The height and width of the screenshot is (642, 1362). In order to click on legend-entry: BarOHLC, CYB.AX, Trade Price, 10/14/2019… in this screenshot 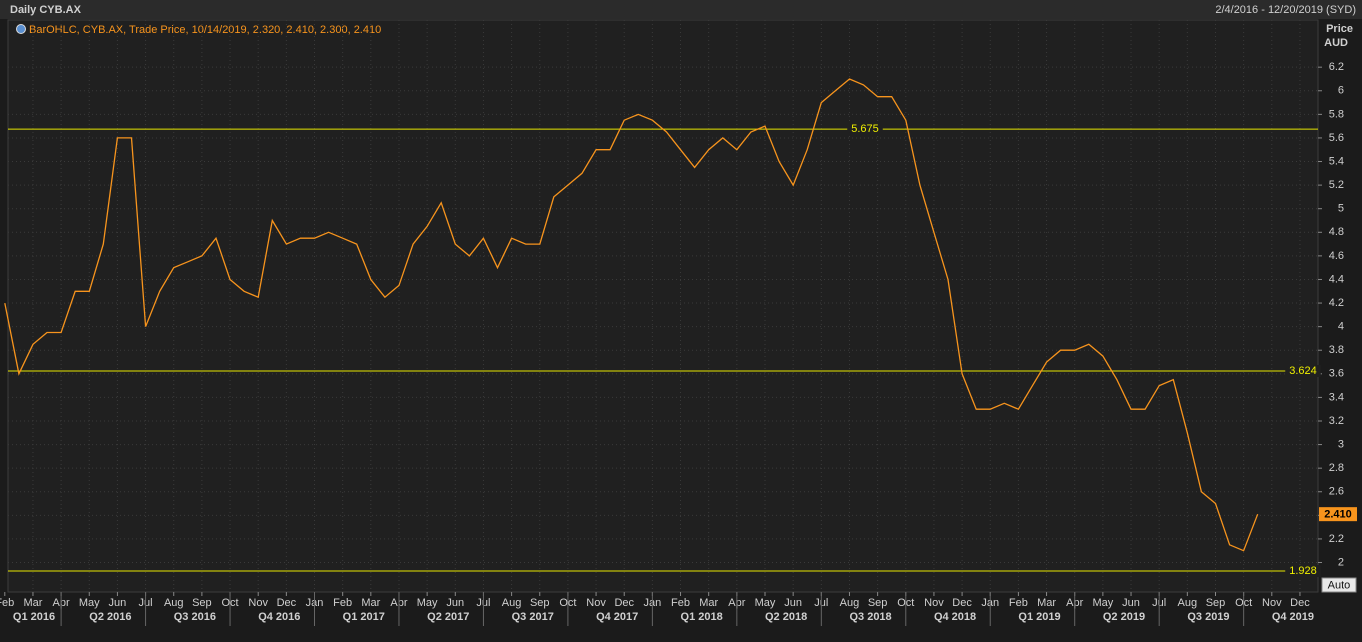, I will do `click(205, 30)`.